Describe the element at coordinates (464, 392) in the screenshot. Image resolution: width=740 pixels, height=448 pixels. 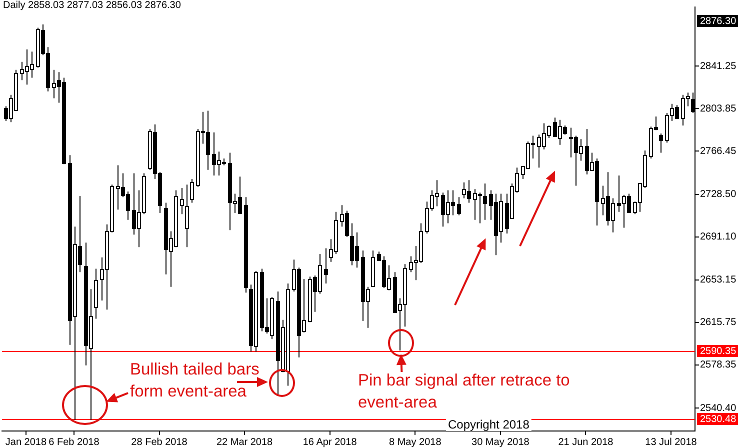
I see `annotation: Pin bar signal after retrace to event-area` at that location.